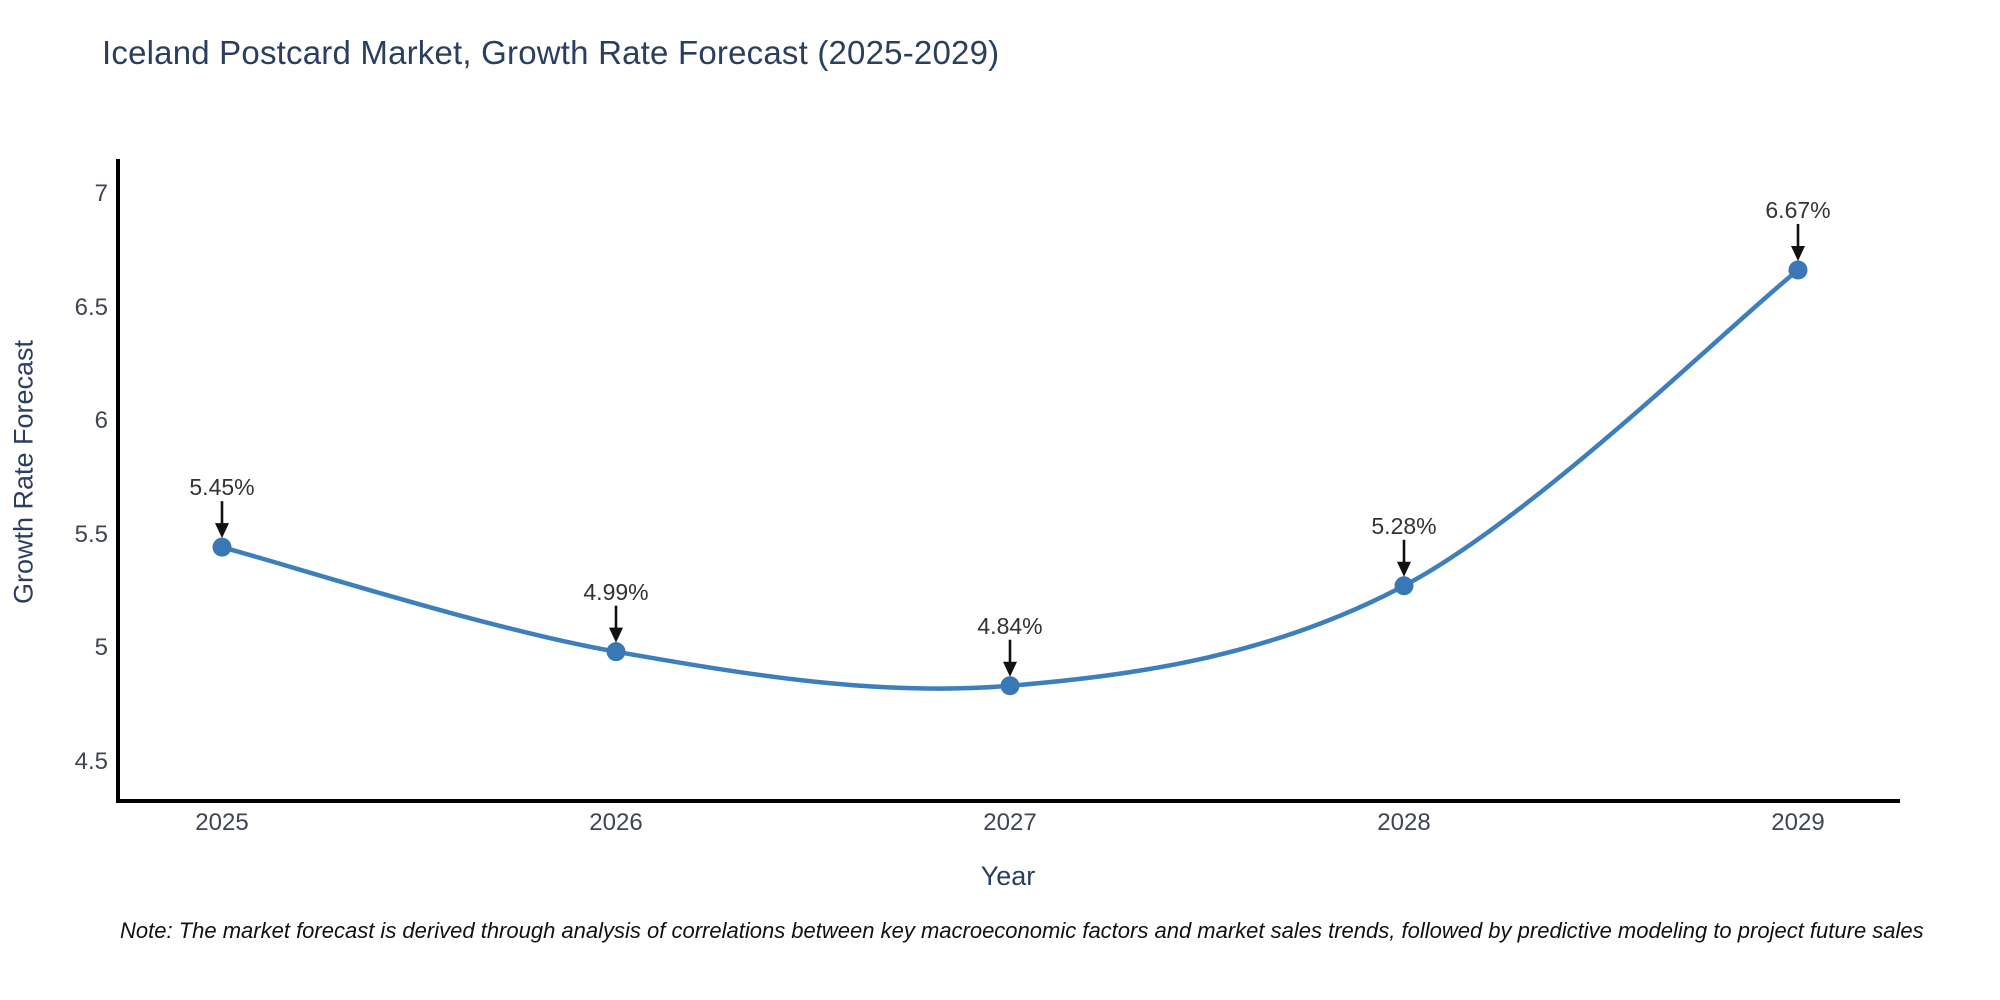  What do you see at coordinates (91, 534) in the screenshot?
I see `y-tick-label: 5.5` at bounding box center [91, 534].